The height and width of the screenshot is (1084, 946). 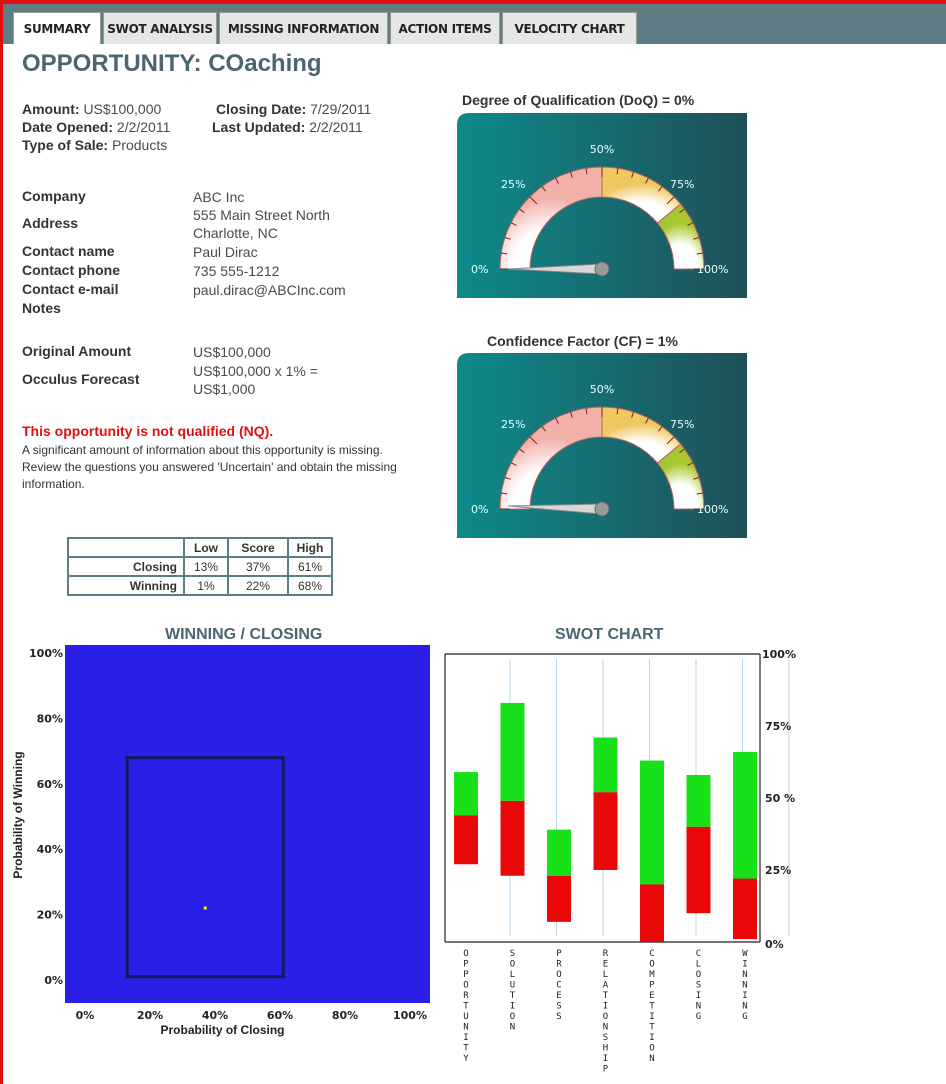 What do you see at coordinates (605, 1049) in the screenshot?
I see `swot-category-label: H` at bounding box center [605, 1049].